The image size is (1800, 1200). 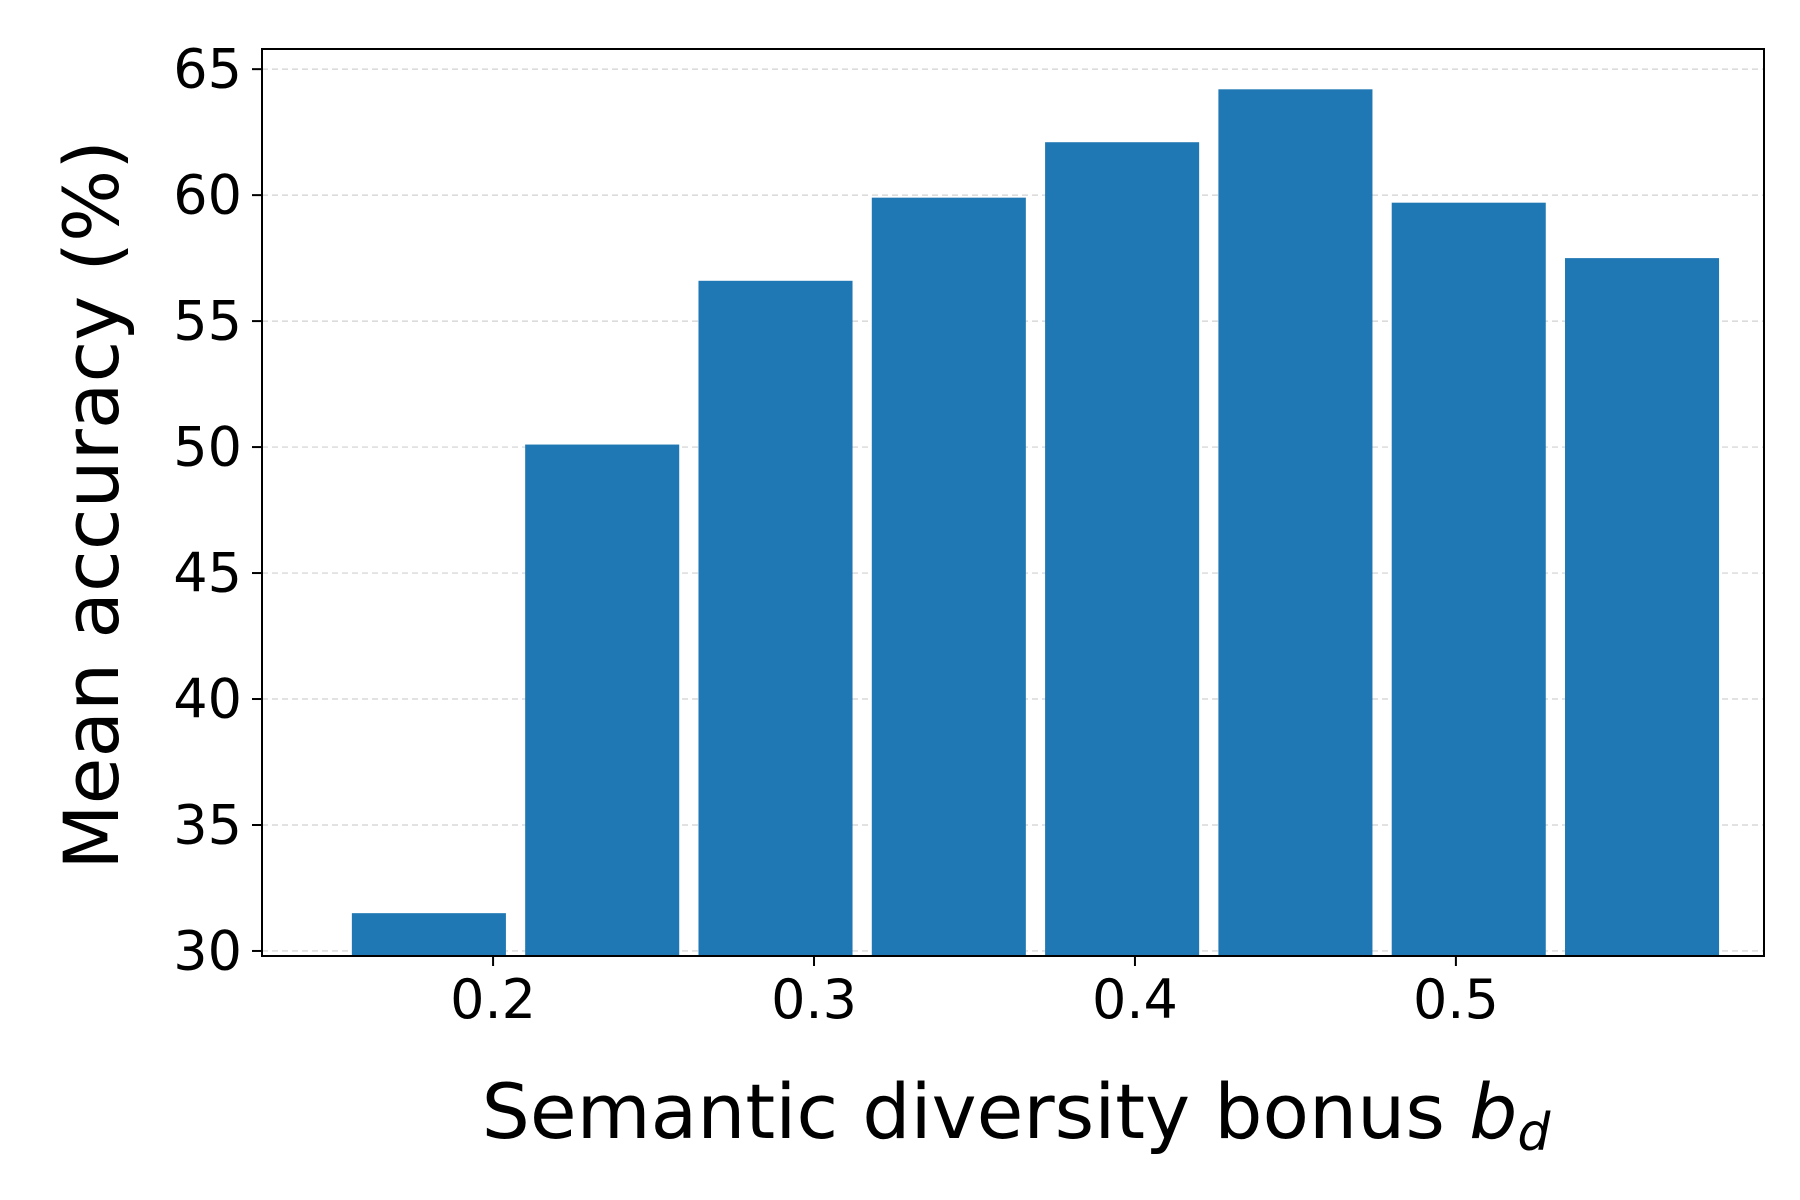 I want to click on y-tick-label: 60, so click(x=207, y=195).